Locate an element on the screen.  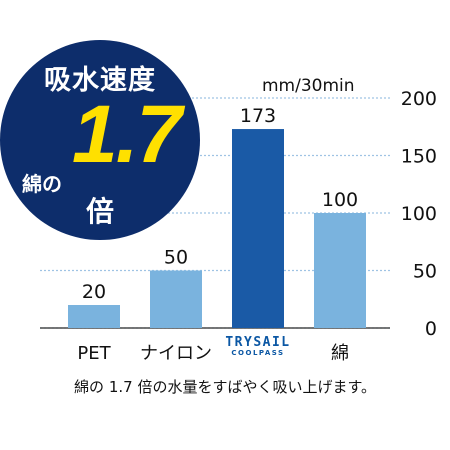
trysail-logo: TRYSAIL COOLPASS is located at coordinates (258, 346).